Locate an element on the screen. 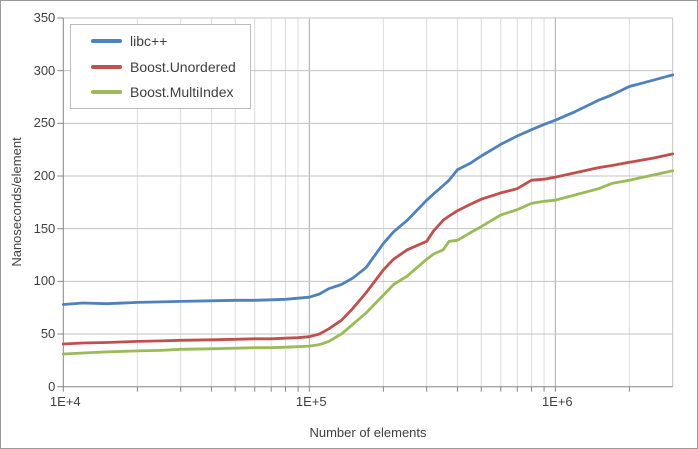 The image size is (698, 449). legend-line-swatch-boost-multiindex is located at coordinates (106, 92).